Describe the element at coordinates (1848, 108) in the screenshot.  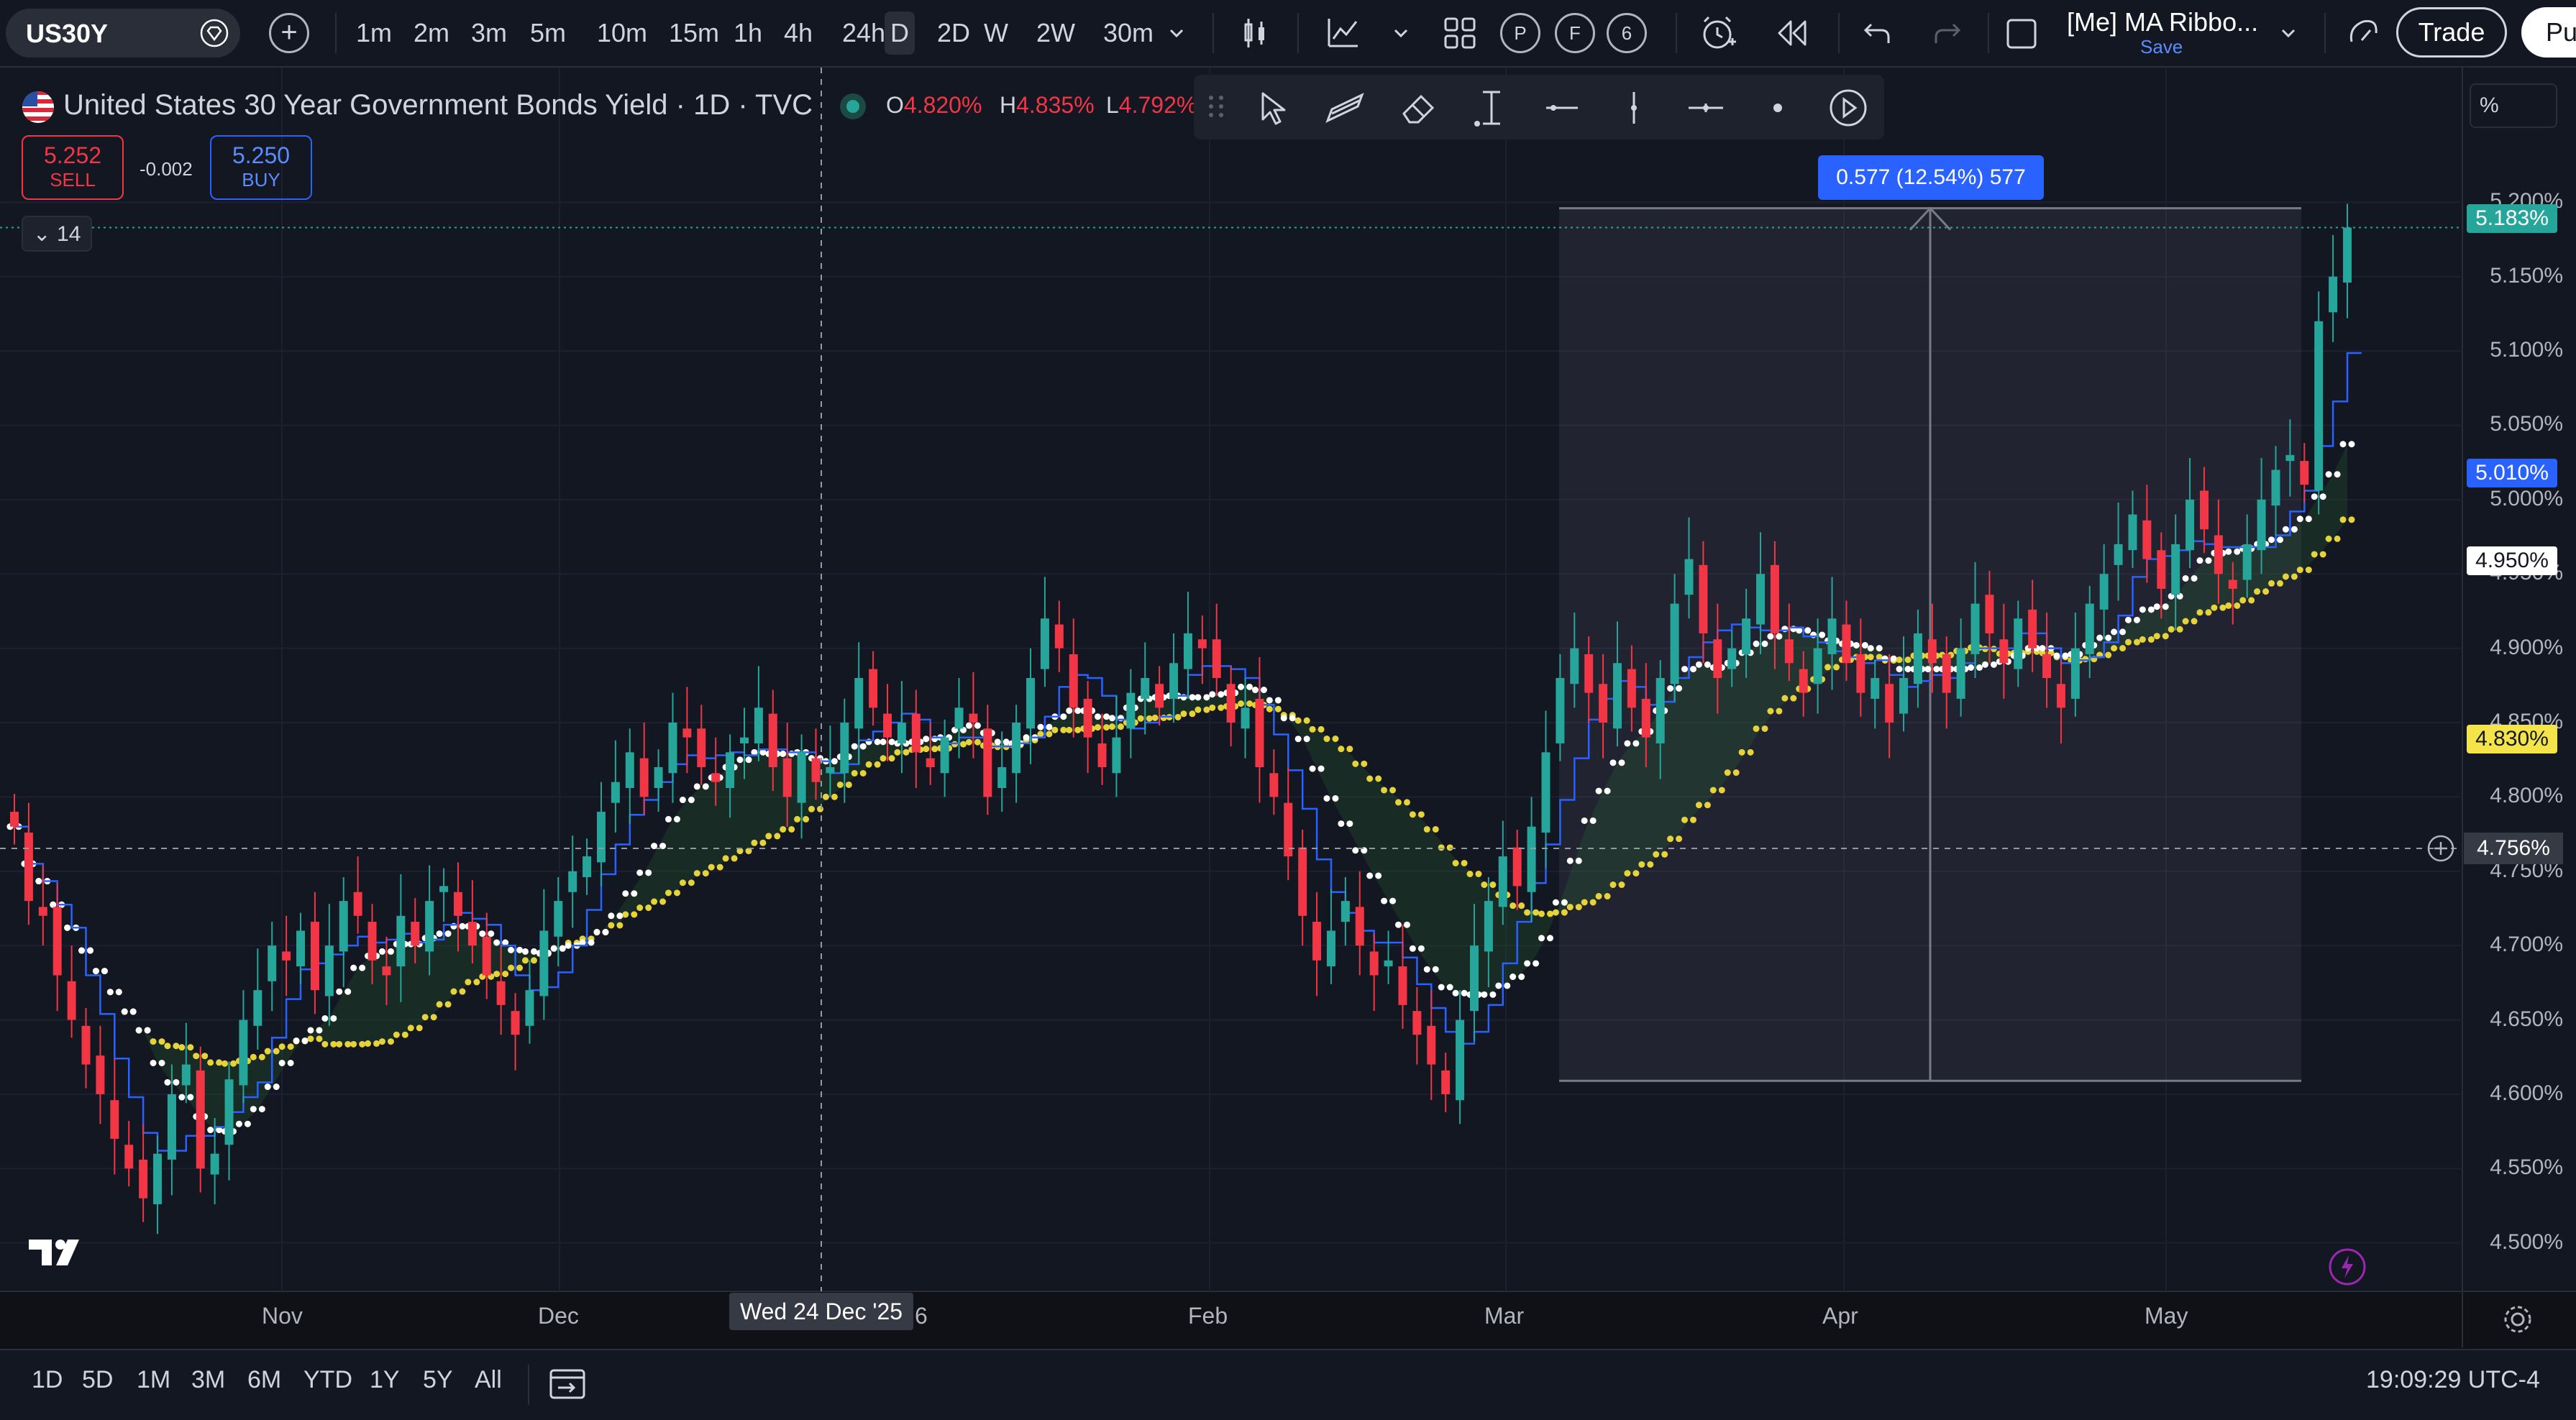
I see `play-circle-icon` at that location.